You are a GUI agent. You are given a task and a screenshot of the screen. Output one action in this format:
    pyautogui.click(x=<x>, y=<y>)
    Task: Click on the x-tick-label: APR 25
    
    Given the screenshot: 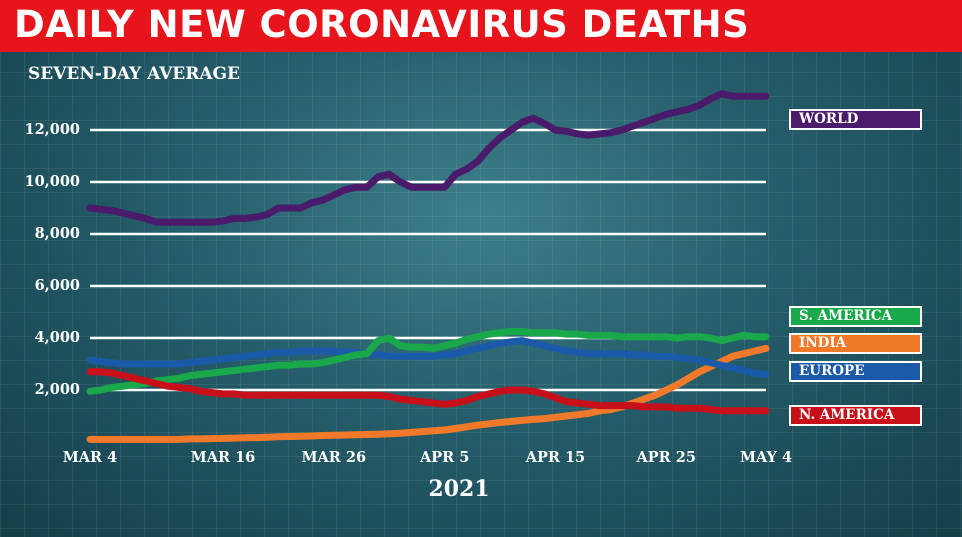 What is the action you would take?
    pyautogui.click(x=666, y=457)
    